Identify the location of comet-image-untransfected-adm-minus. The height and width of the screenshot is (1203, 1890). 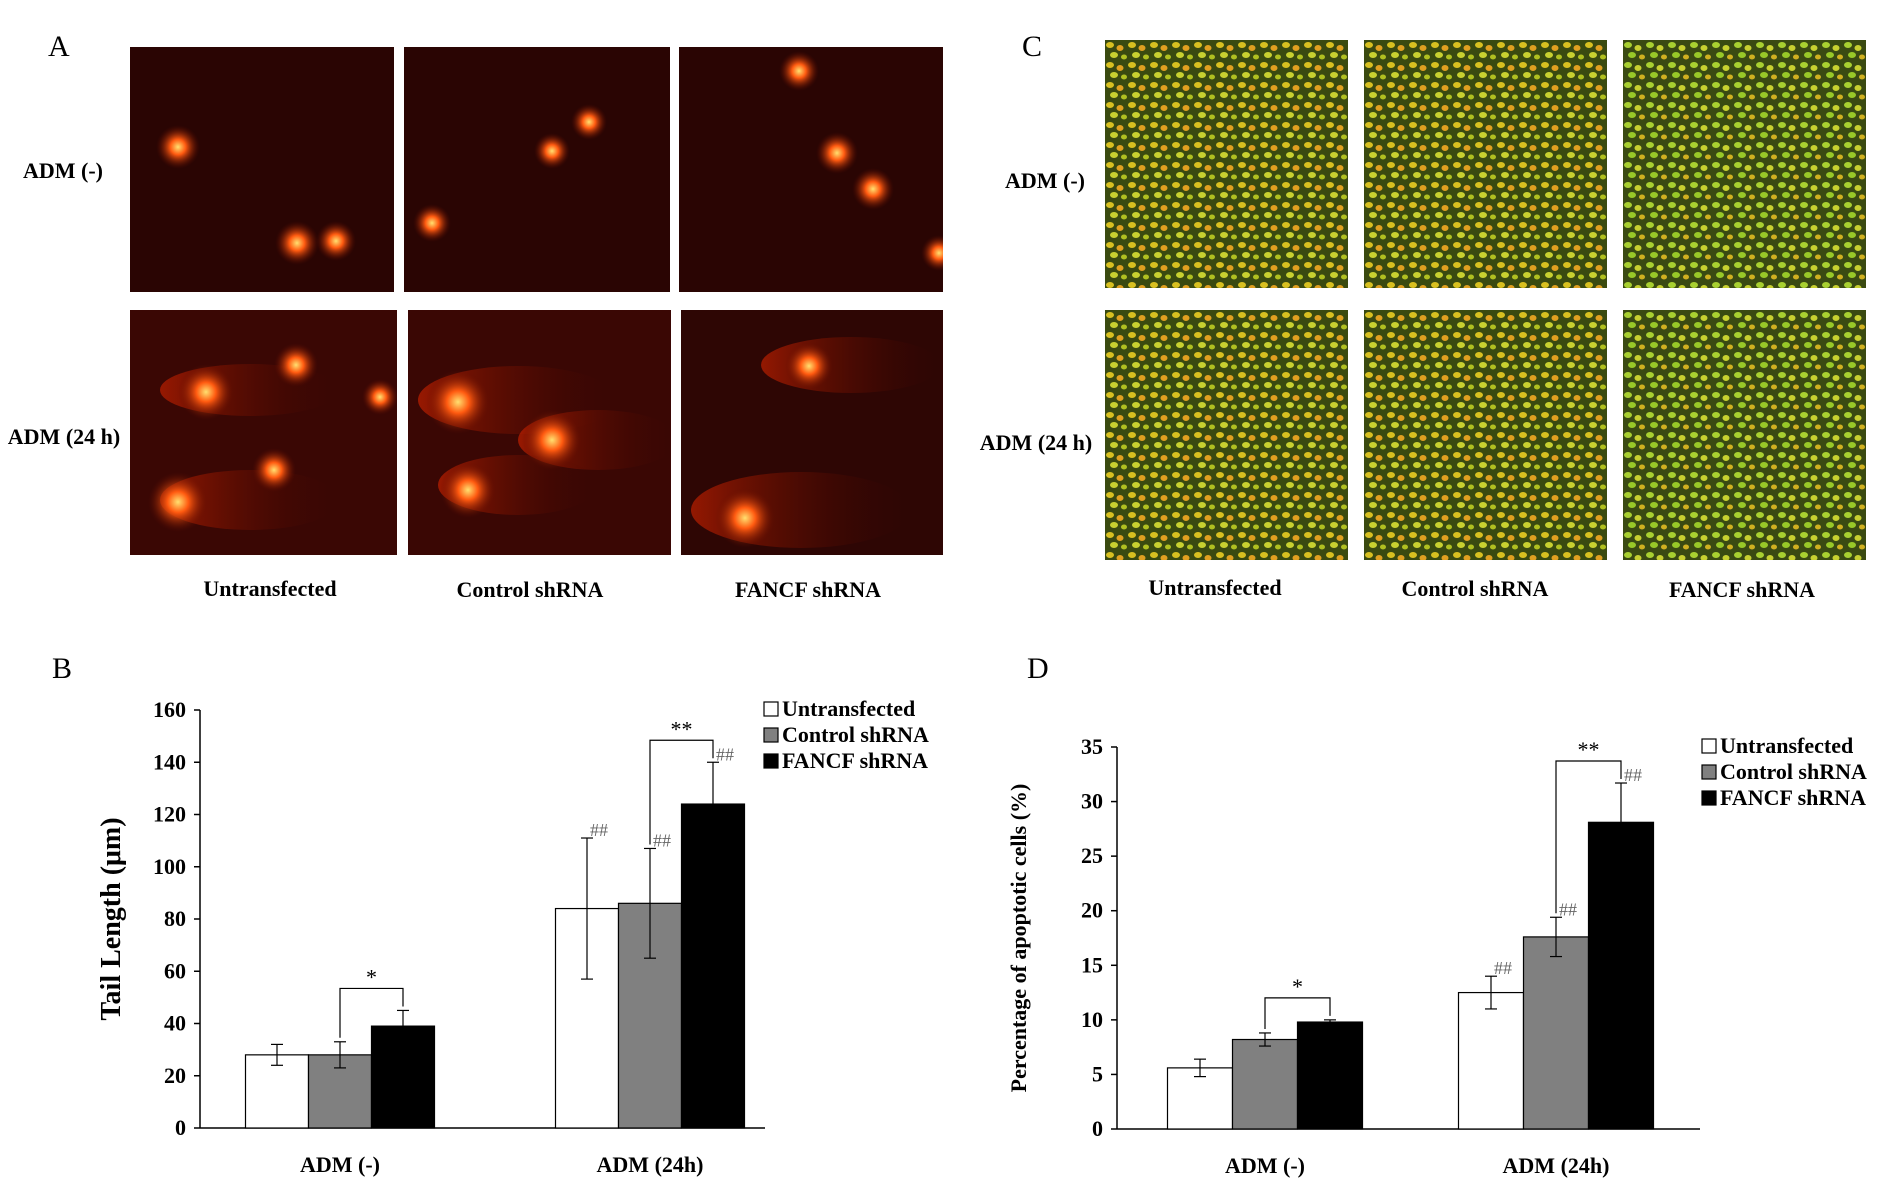
(262, 169).